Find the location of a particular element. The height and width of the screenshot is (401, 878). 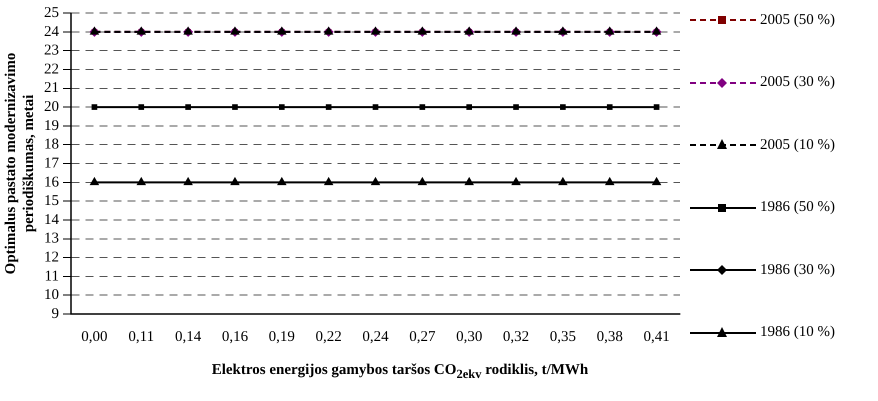

x-tick-label: 0,14 is located at coordinates (188, 336).